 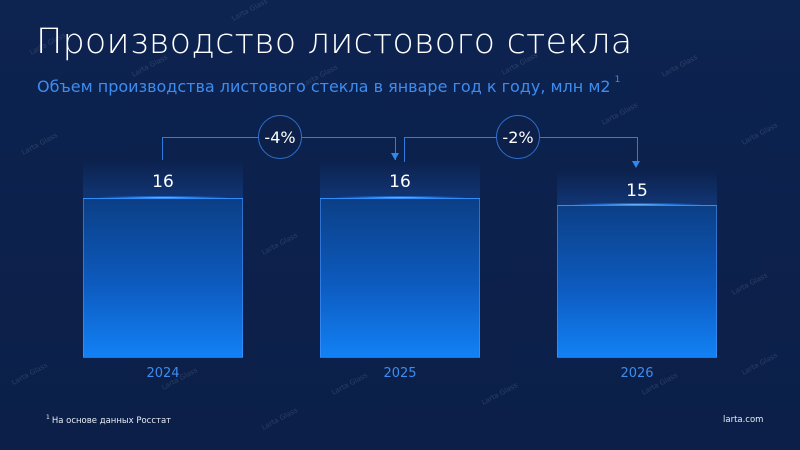 I want to click on year-label: 2024, so click(x=163, y=373).